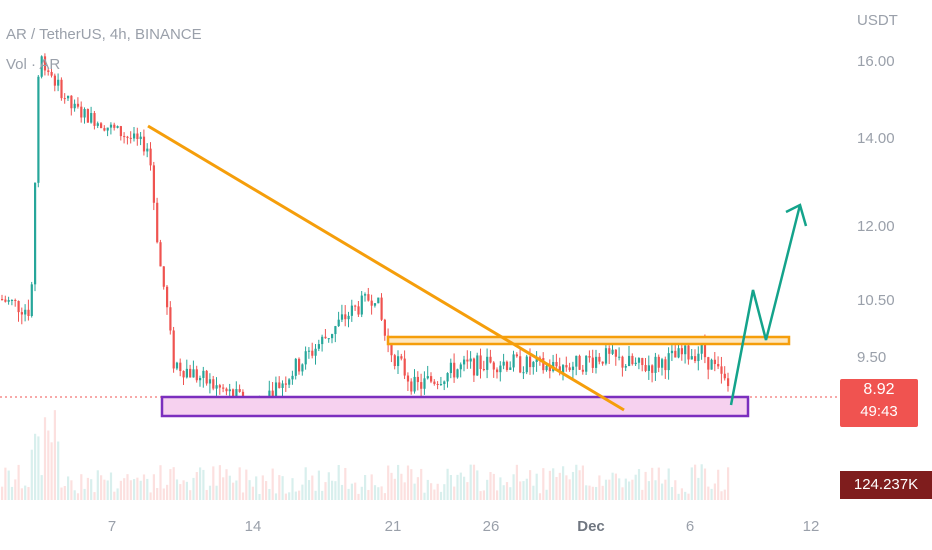  I want to click on resistance-zone, so click(588, 340).